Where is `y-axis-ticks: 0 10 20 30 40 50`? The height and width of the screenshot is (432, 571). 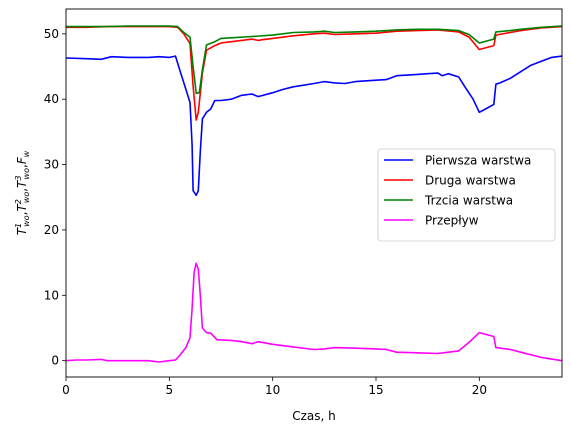 y-axis-ticks: 0 10 20 30 40 50 is located at coordinates (55, 197).